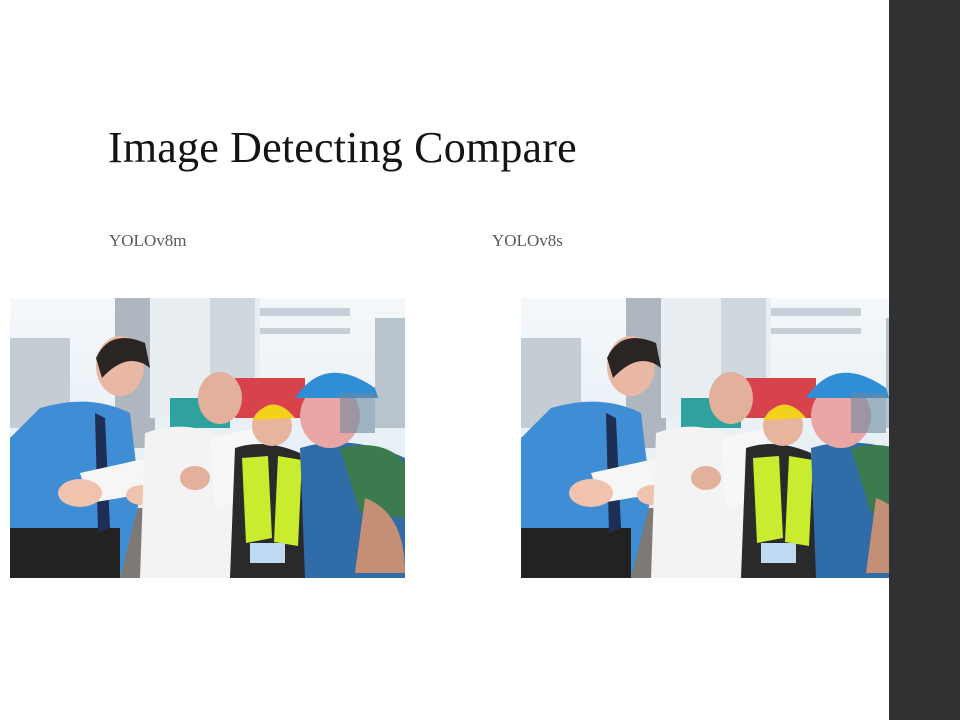 The width and height of the screenshot is (960, 720). What do you see at coordinates (924, 360) in the screenshot?
I see `side-band` at bounding box center [924, 360].